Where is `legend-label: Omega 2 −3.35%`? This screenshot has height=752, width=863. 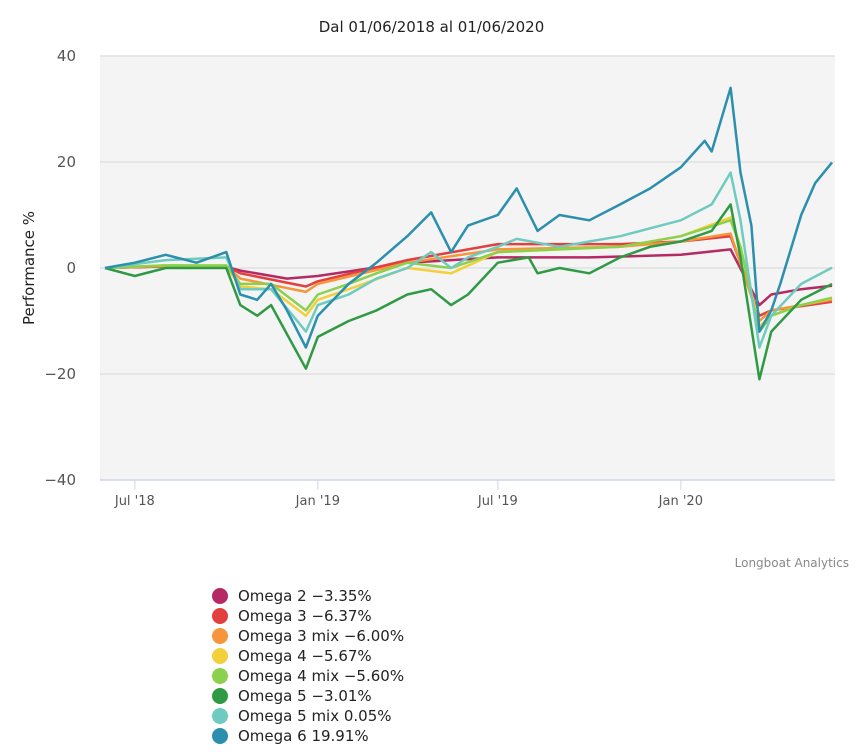
legend-label: Omega 2 −3.35% is located at coordinates (305, 596).